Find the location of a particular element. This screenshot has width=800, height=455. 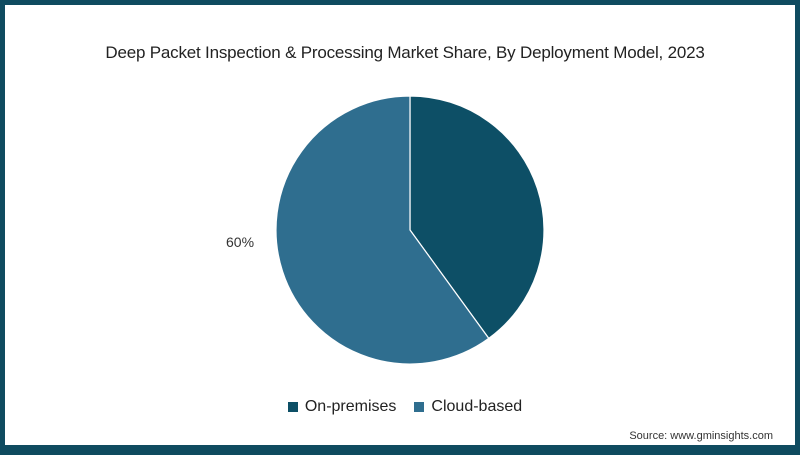

cloud-based-percent-label: 60% is located at coordinates (240, 242).